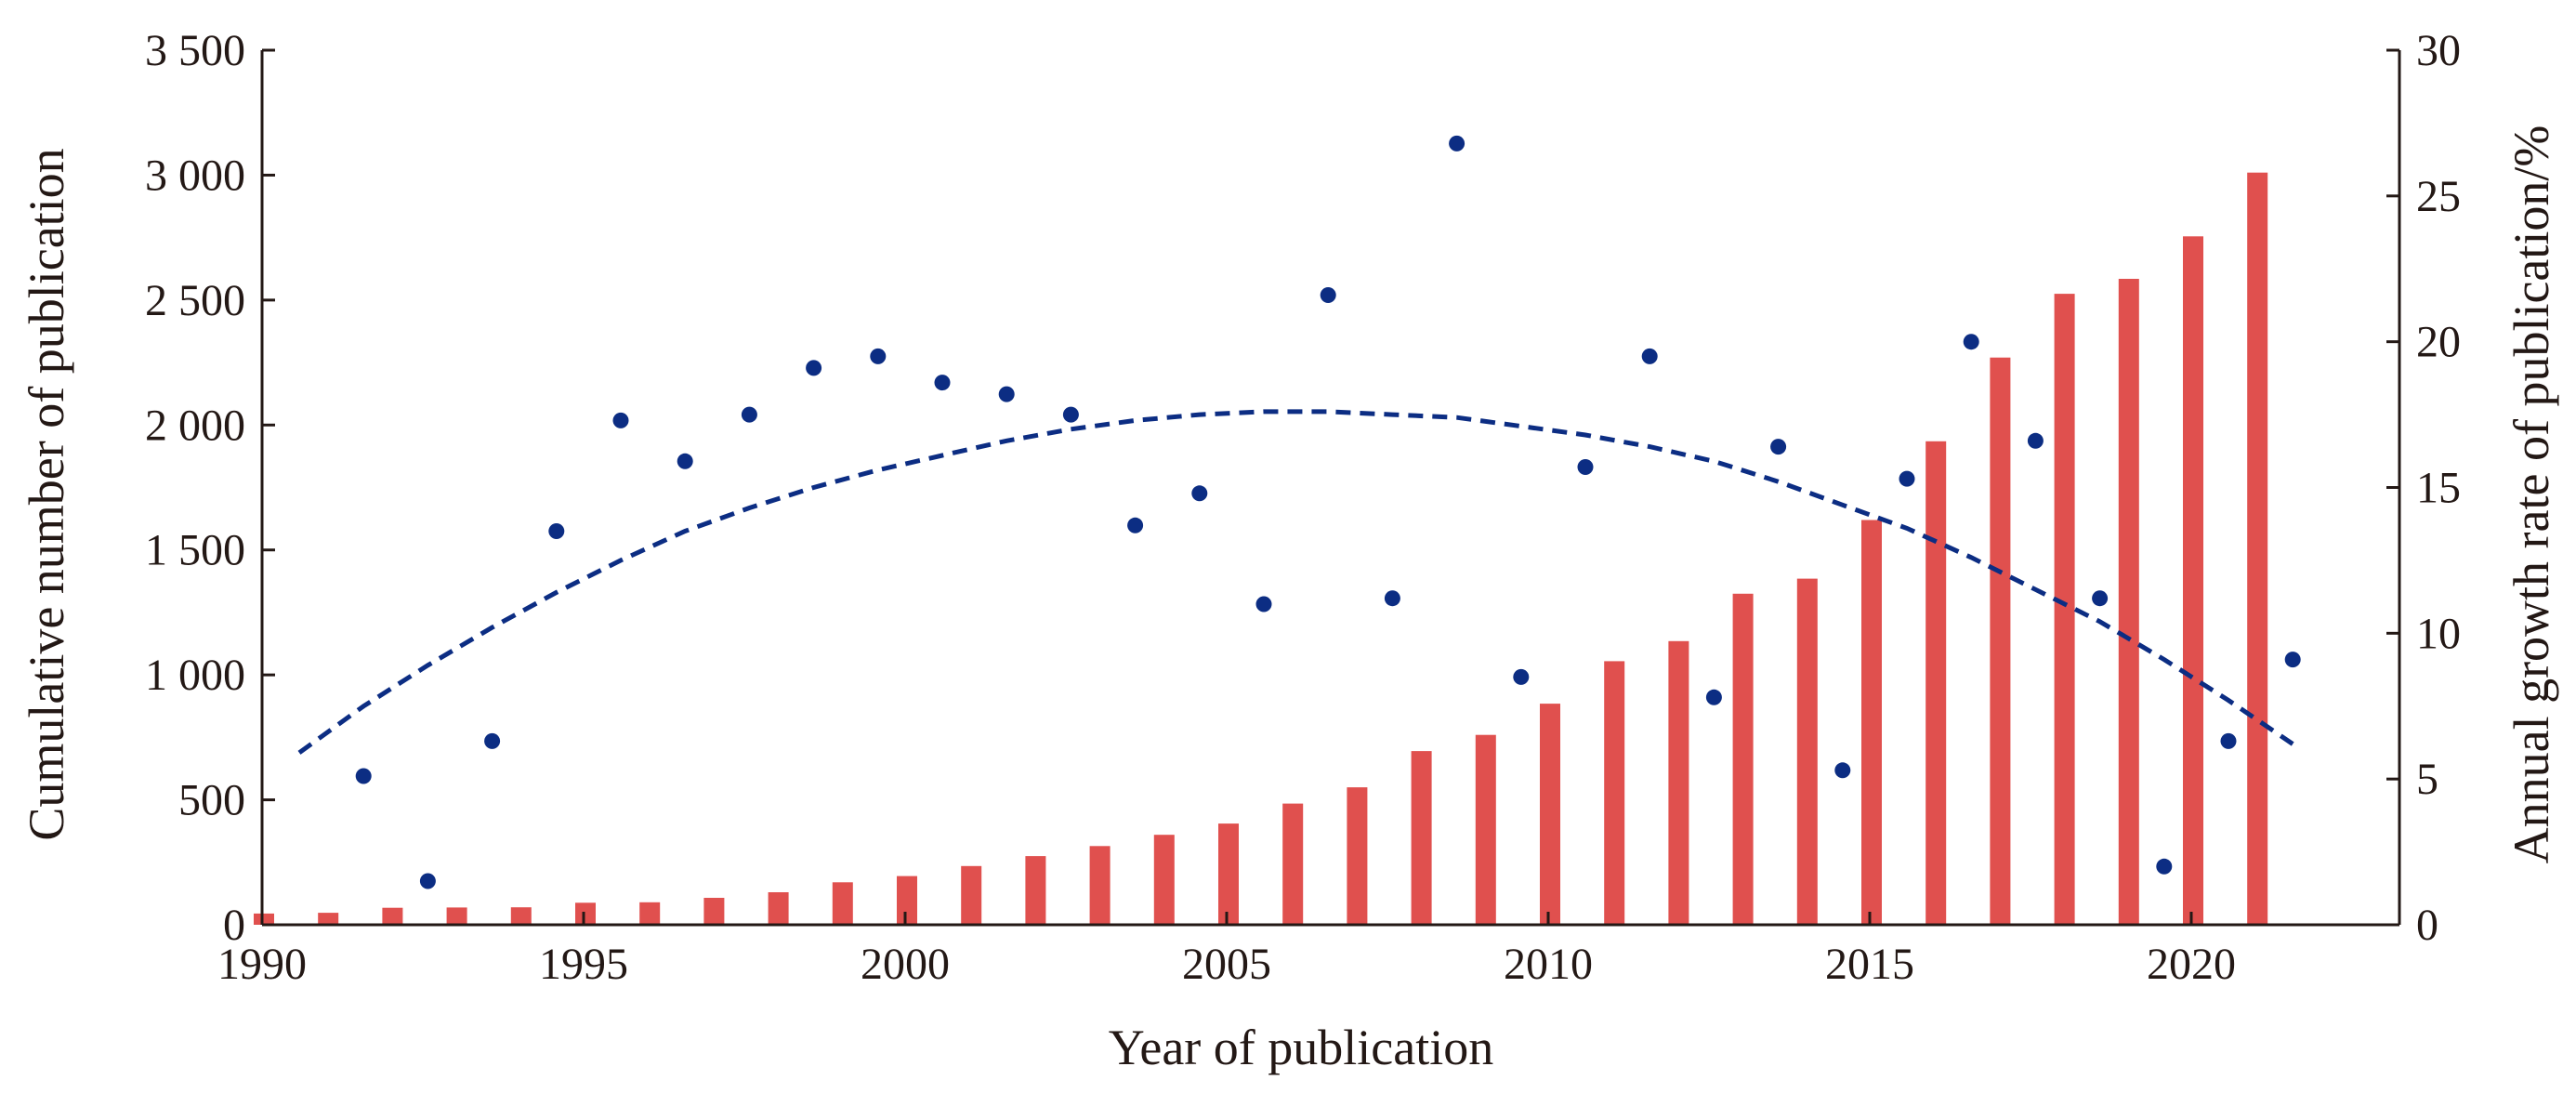  I want to click on left-y-tick-label: 3 000, so click(195, 175).